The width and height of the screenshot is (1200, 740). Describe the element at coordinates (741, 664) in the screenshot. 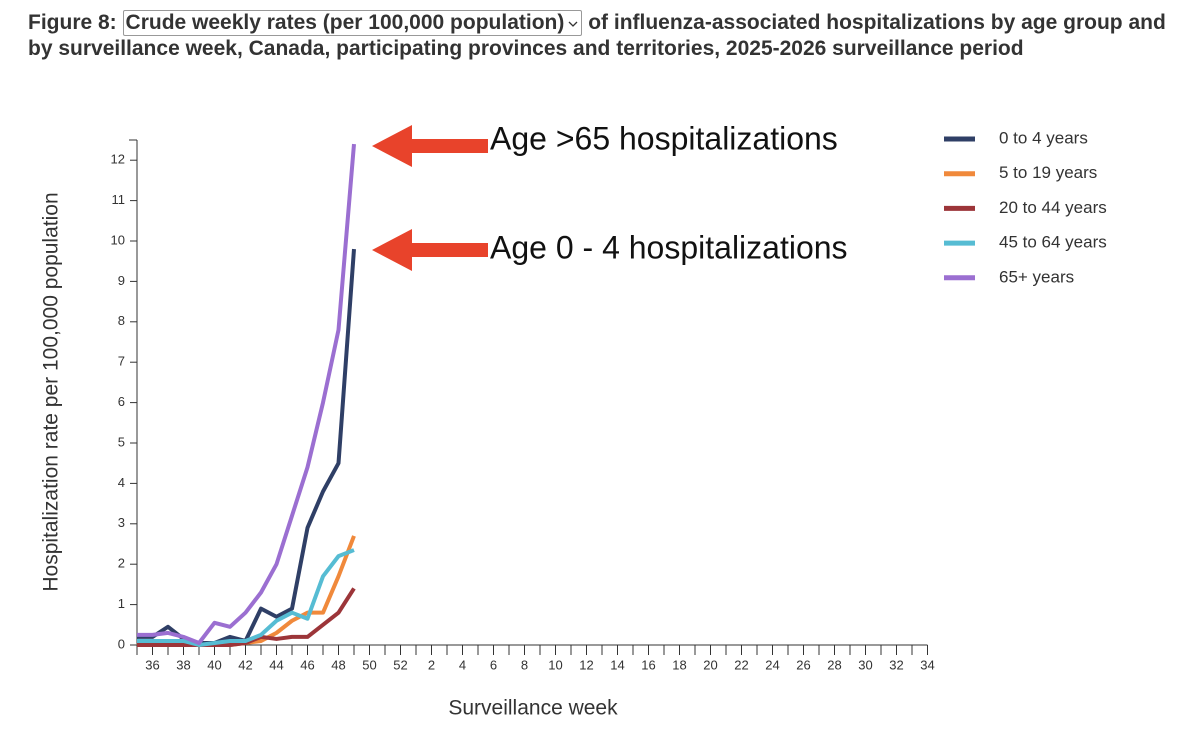

I see `x-tick-label: 22` at that location.